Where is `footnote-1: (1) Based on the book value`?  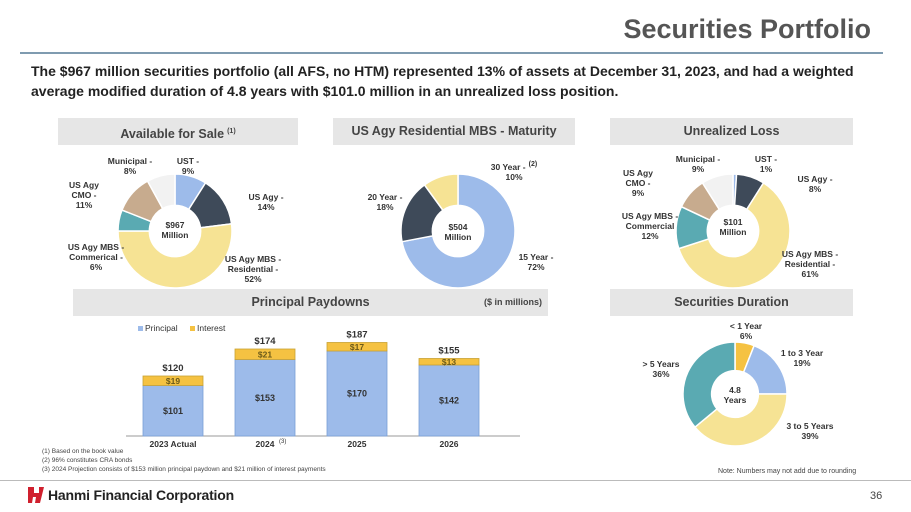
footnote-1: (1) Based on the book value is located at coordinates (83, 451).